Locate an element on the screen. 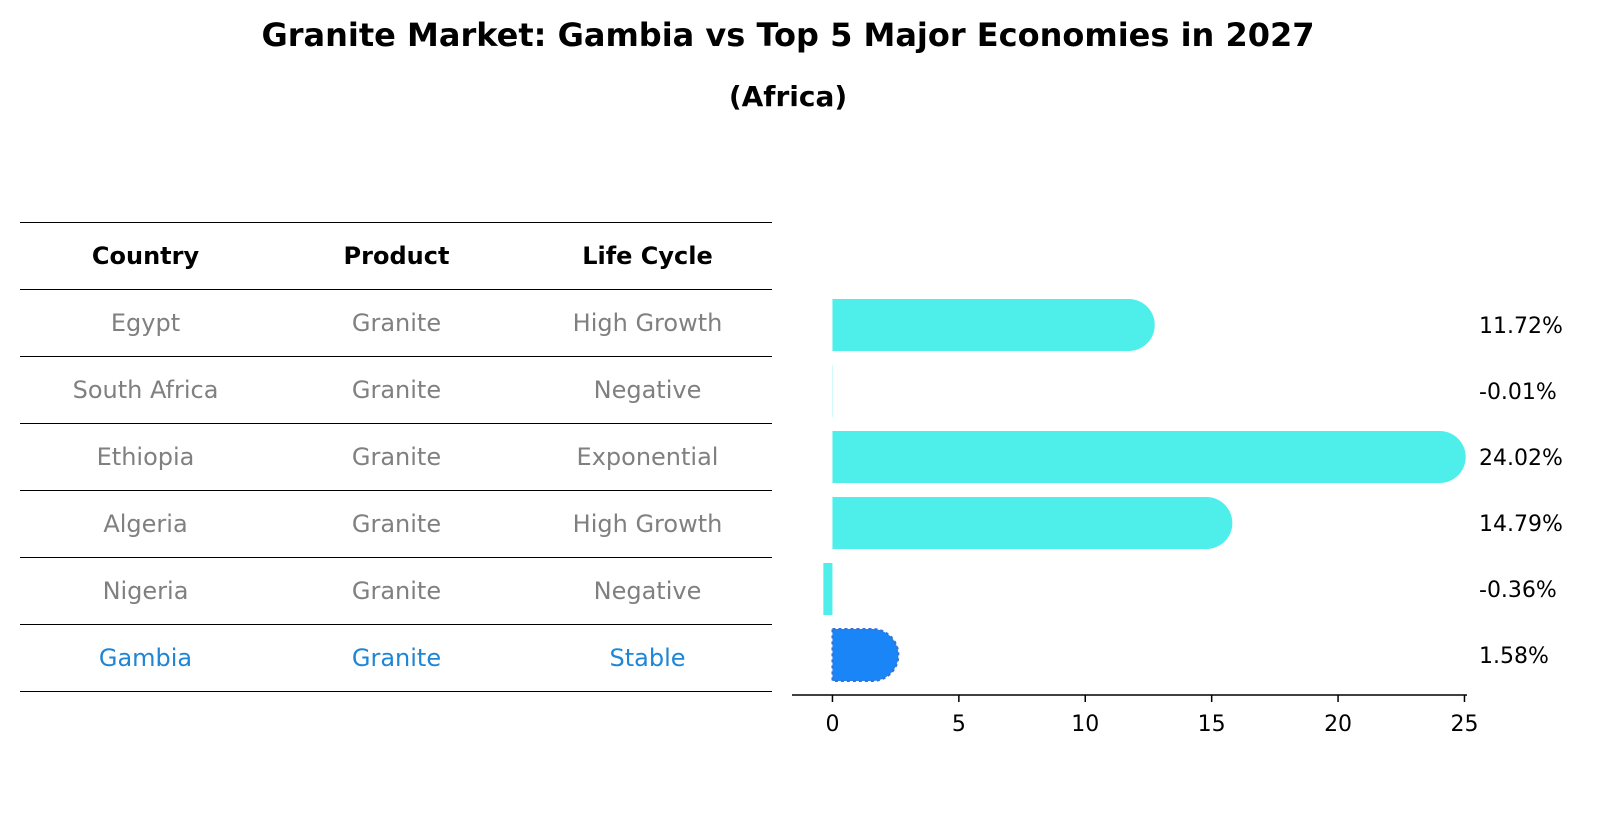  country-cell: Ethiopia is located at coordinates (145, 457).